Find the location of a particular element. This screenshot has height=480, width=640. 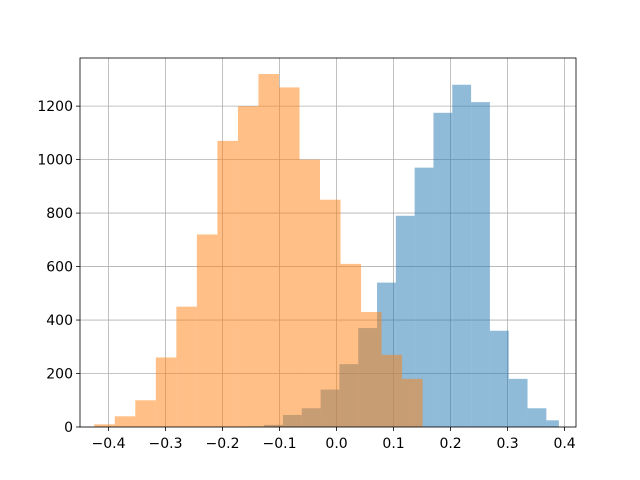

y-tick-label: 0 is located at coordinates (68, 428).